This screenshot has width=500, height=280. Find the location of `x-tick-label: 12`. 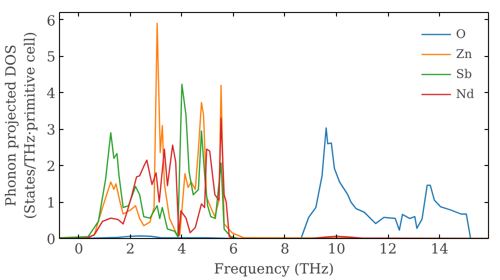

x-tick-label: 12 is located at coordinates (388, 250).